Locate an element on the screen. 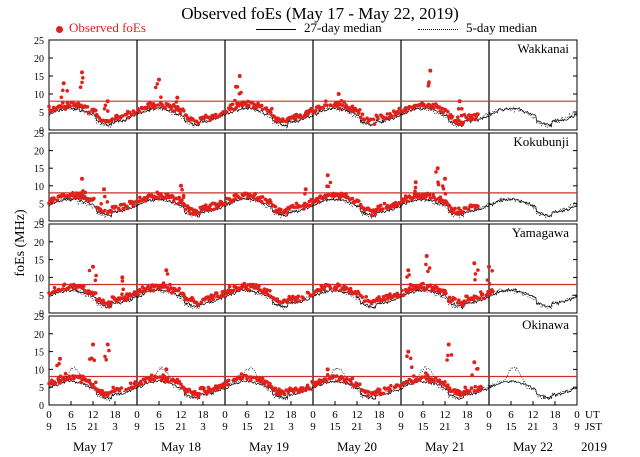  y-tick-label: 10 is located at coordinates (39, 278).